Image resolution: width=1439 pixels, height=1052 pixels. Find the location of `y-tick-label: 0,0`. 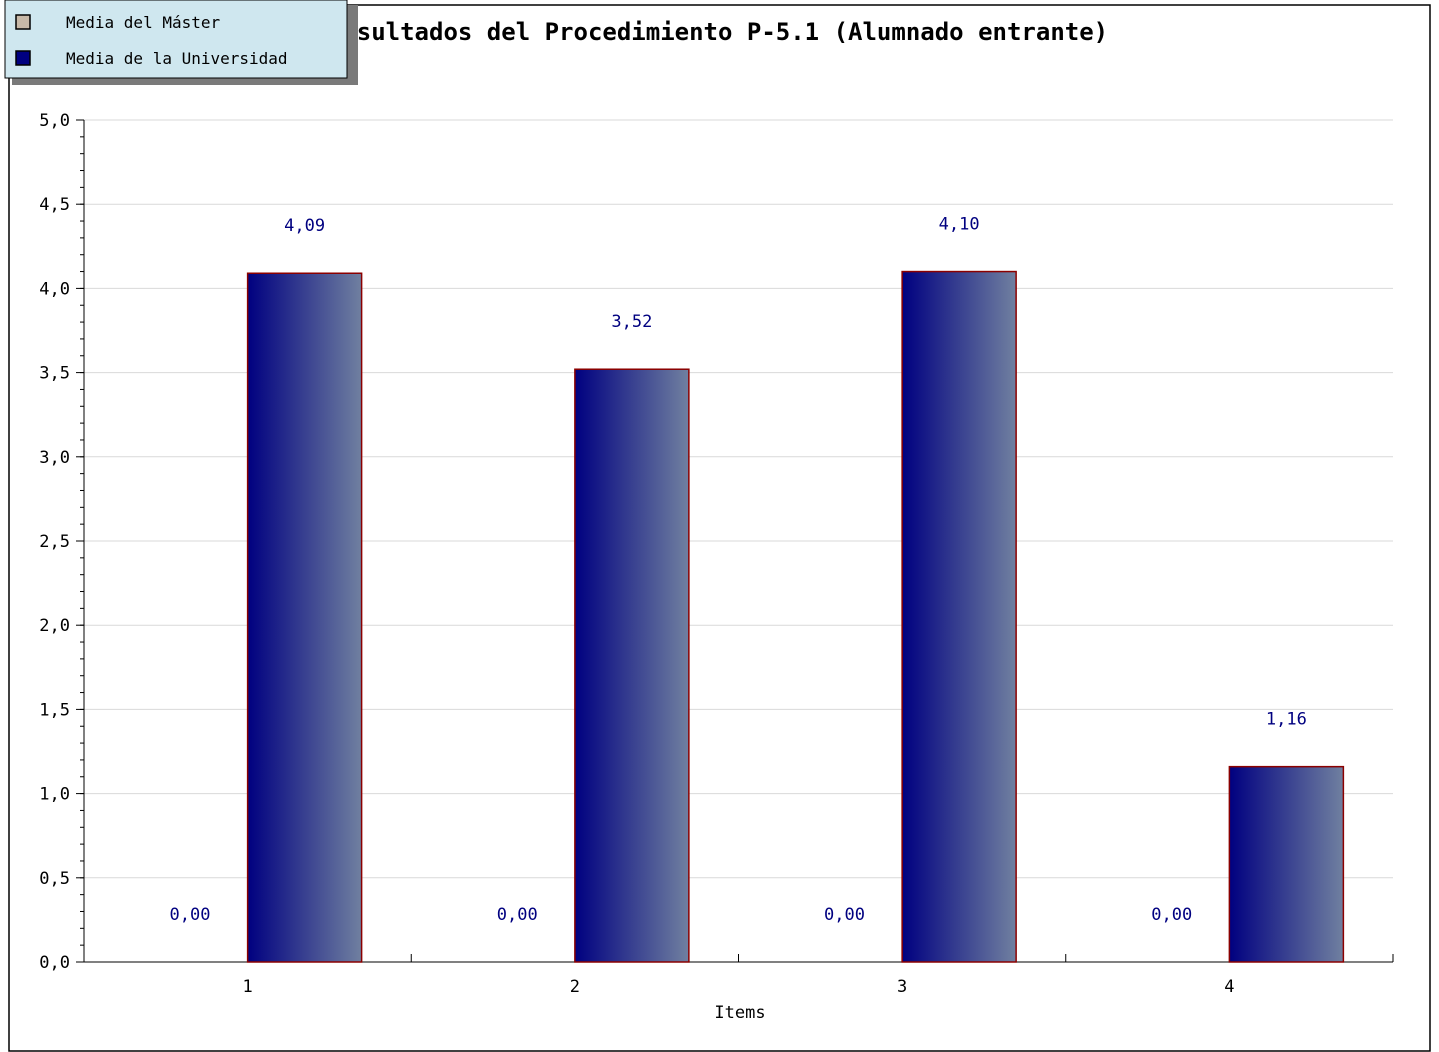

y-tick-label: 0,0 is located at coordinates (54, 963).